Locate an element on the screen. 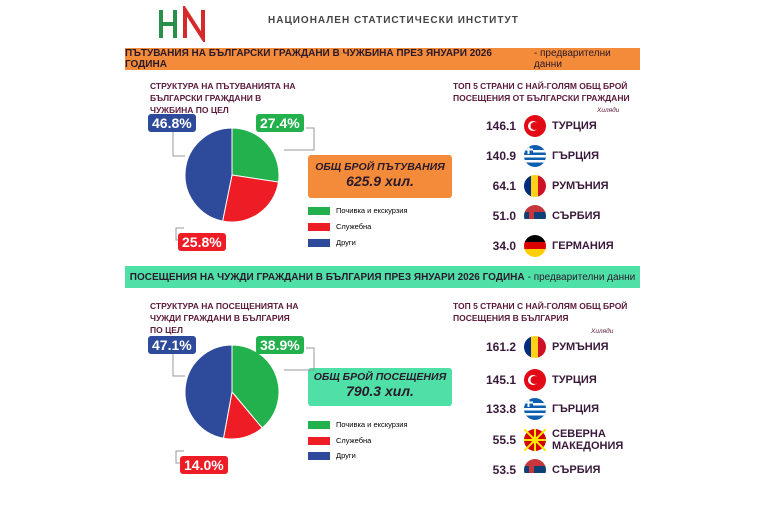  country-row: 145.1 ТУРЦИЯ is located at coordinates (555, 380).